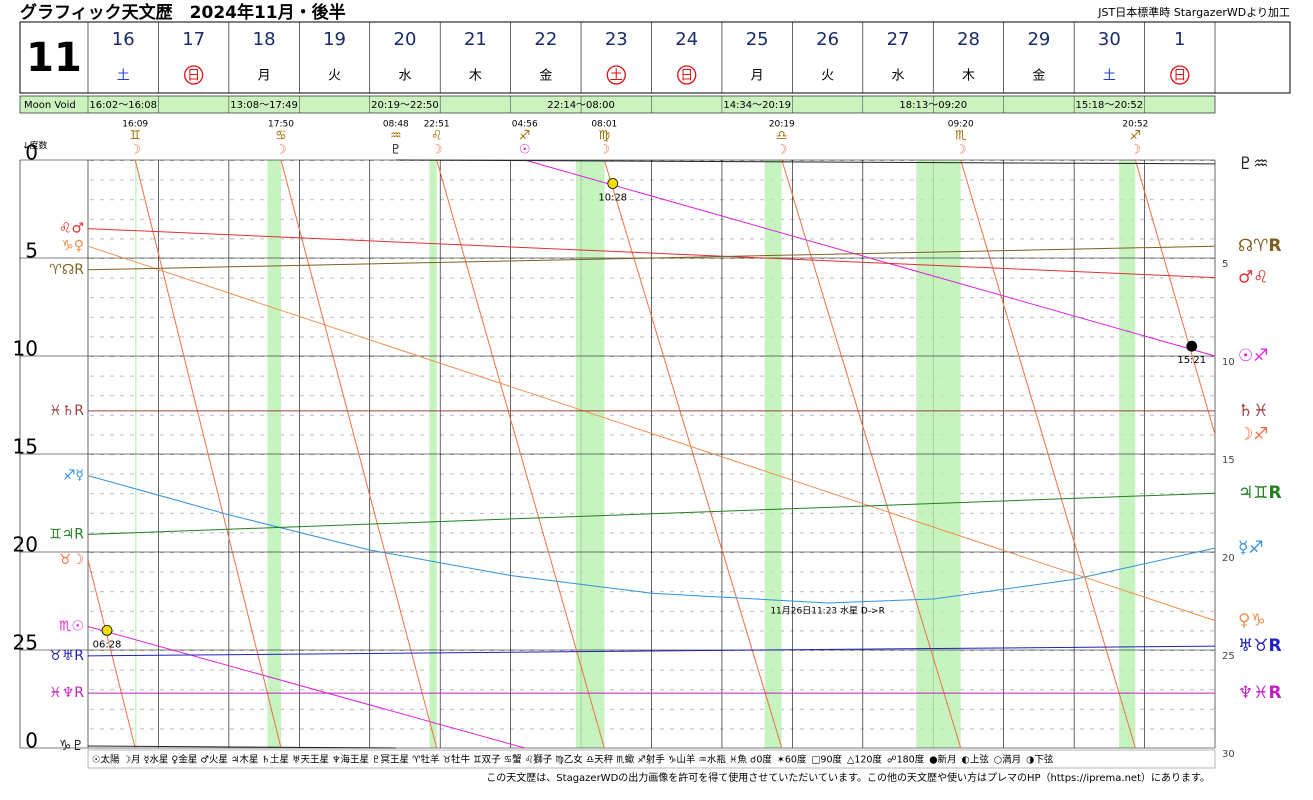 The image size is (1313, 800). Describe the element at coordinates (1135, 125) in the screenshot. I see `ingress-time: 20:52` at that location.